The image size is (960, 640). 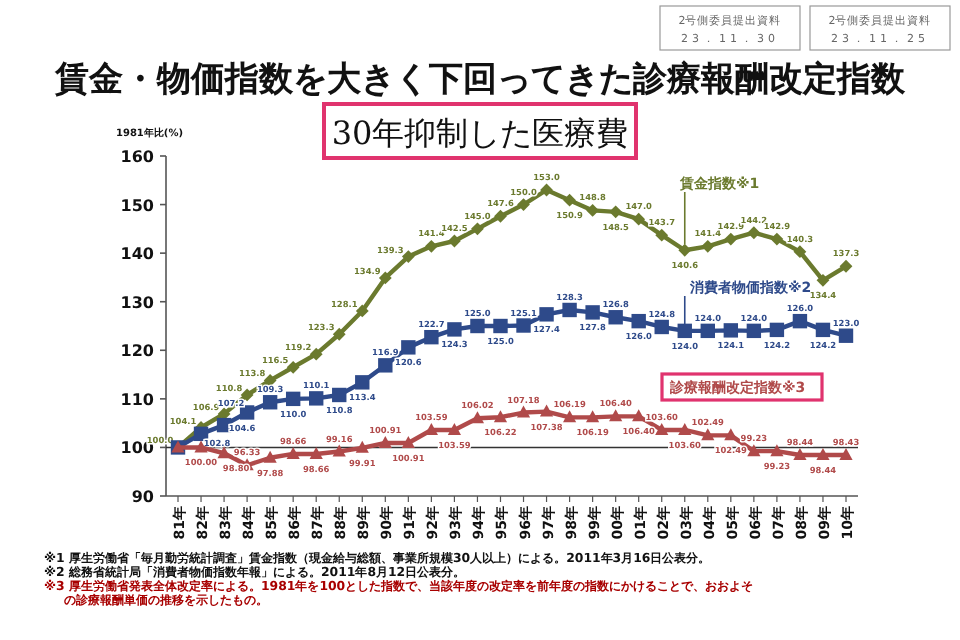 I want to click on y-tick-label: 130, so click(x=137, y=302).